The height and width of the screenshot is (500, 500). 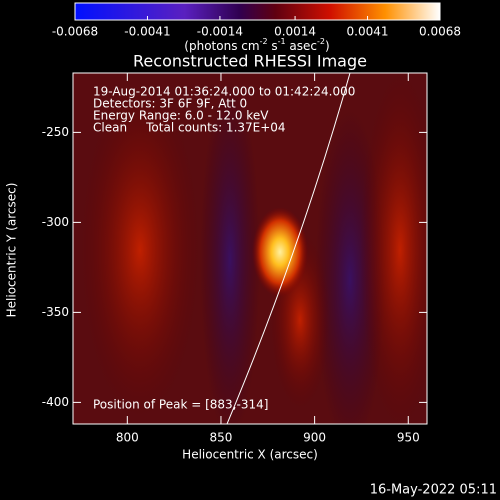 What do you see at coordinates (257, 11) in the screenshot?
I see `colorbar` at bounding box center [257, 11].